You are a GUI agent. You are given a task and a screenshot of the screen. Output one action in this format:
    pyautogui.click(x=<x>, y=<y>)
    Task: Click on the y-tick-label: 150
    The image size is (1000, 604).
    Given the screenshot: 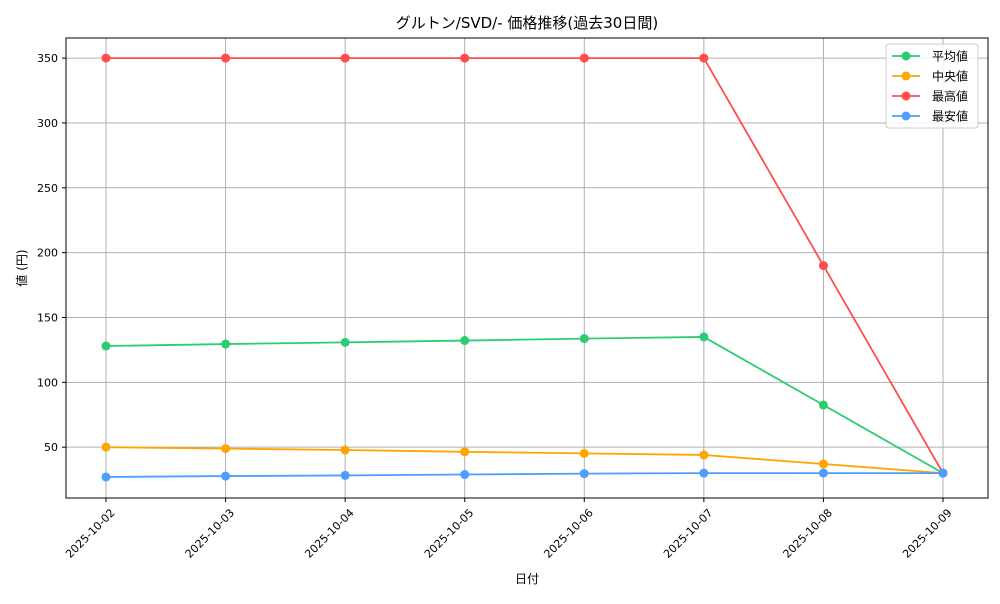 What is the action you would take?
    pyautogui.click(x=47, y=317)
    